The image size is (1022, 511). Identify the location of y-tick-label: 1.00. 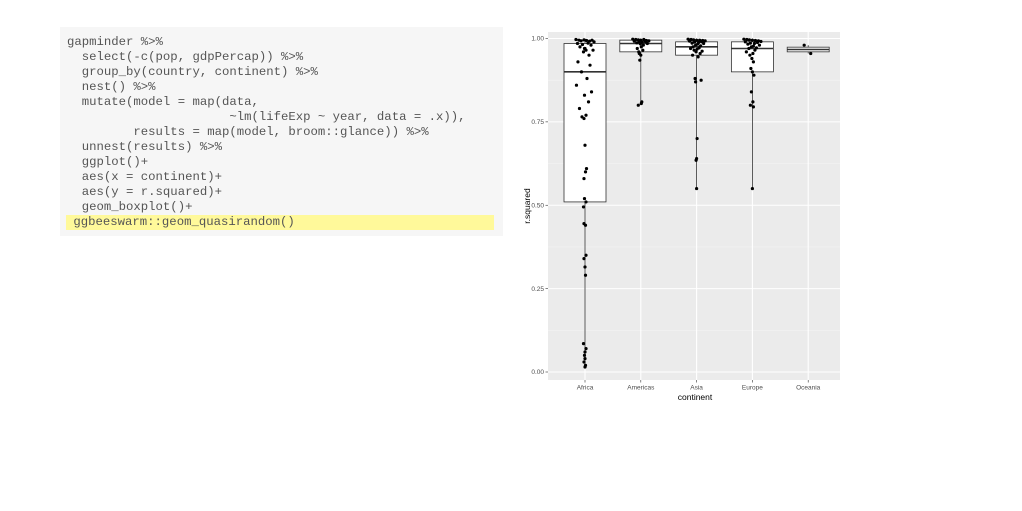
(537, 39).